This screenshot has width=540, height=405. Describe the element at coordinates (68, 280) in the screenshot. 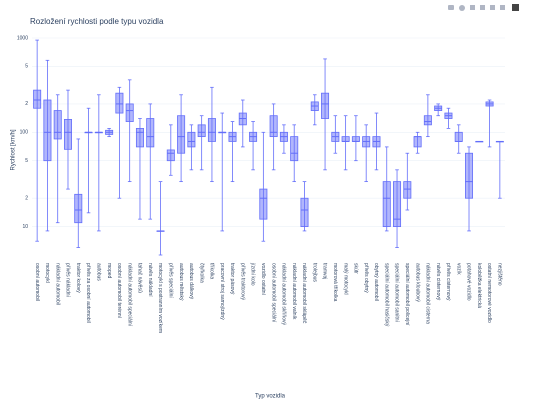

I see `x-tick-label: přívěs nákladní` at that location.